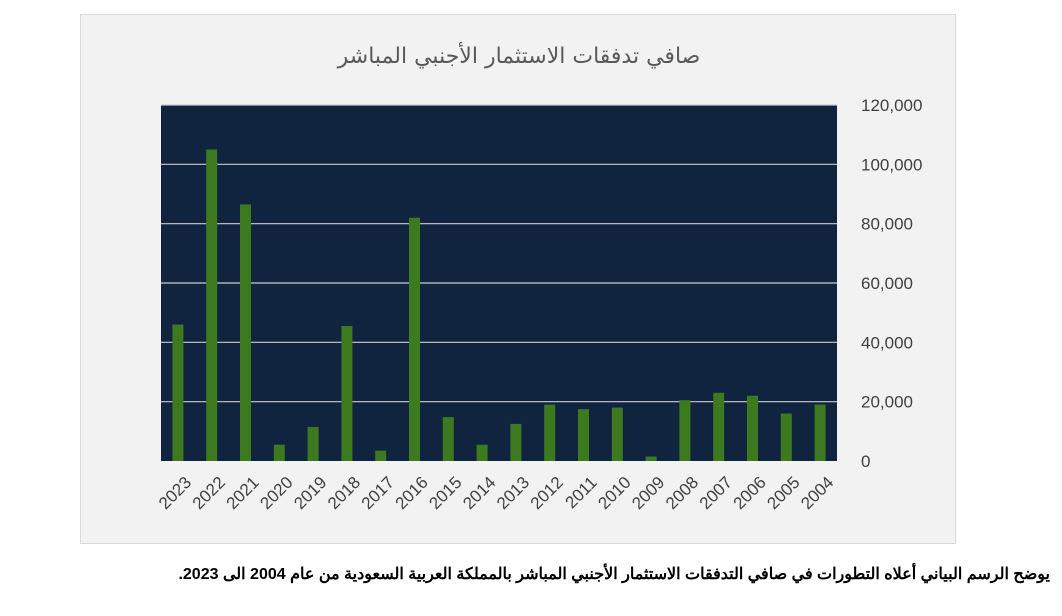  What do you see at coordinates (887, 342) in the screenshot?
I see `y-tick-label: 40,000` at bounding box center [887, 342].